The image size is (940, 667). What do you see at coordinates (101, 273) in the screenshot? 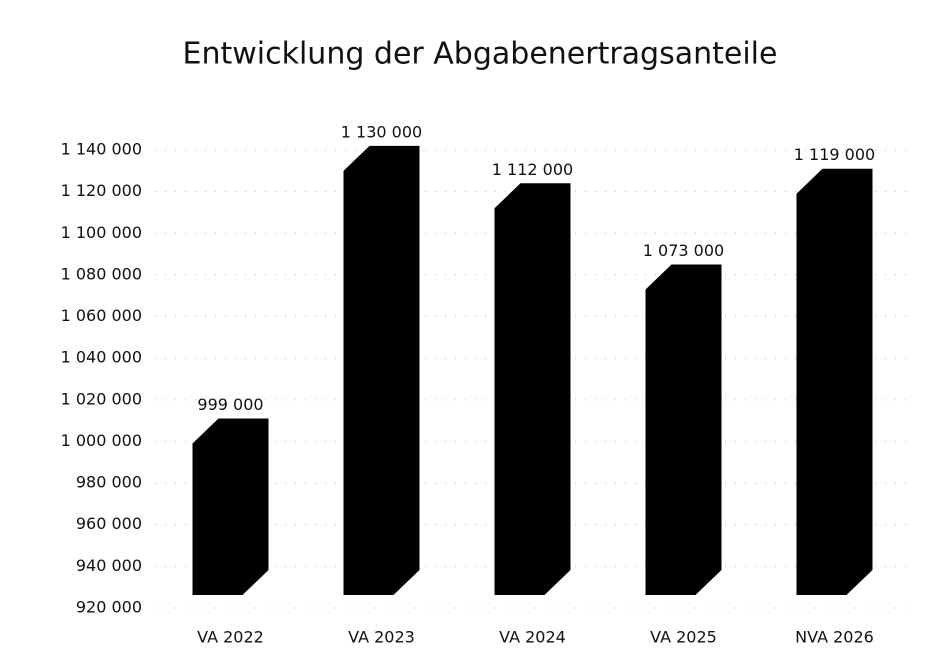
I see `y-tick-label: 1 080 000` at bounding box center [101, 273].